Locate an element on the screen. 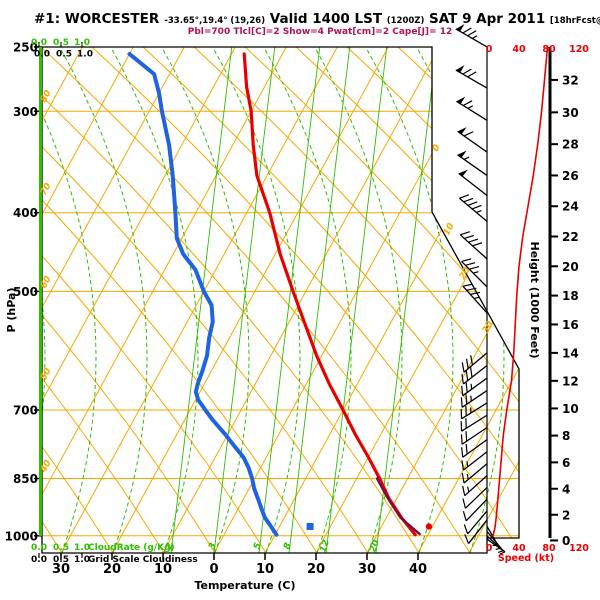  cloud-green-tick-top: 1.0 is located at coordinates (82, 43).